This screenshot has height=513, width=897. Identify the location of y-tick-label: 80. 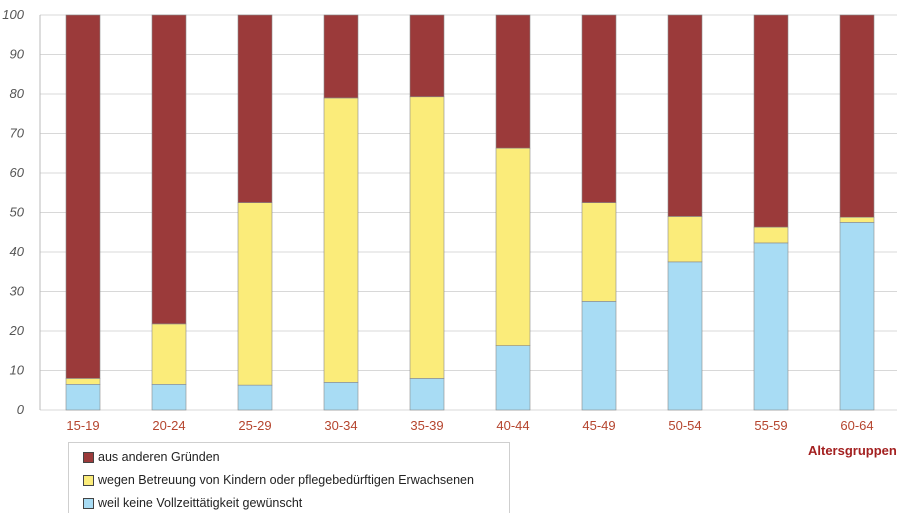
(17, 93).